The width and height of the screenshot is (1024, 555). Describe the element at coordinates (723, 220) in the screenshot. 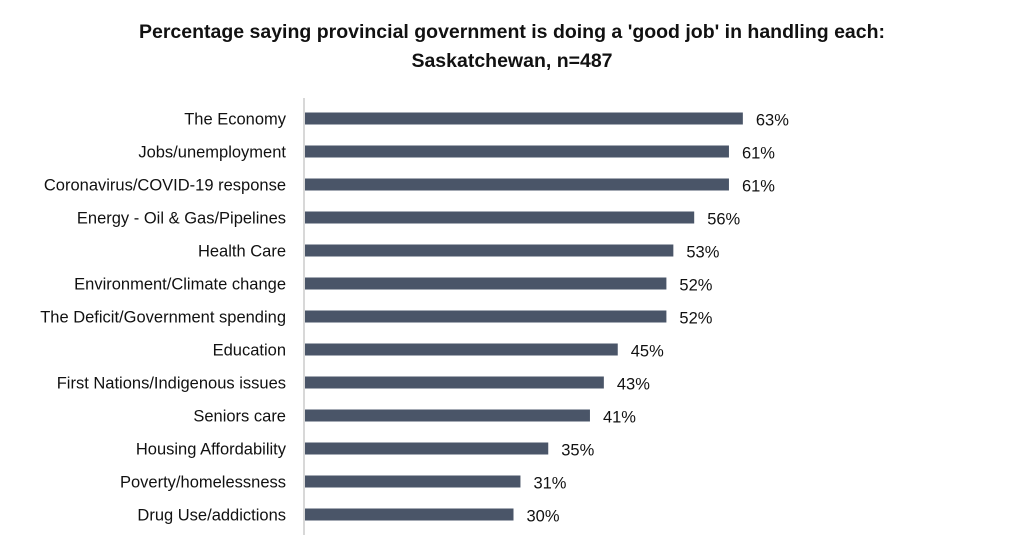

I see `value-label: 56%` at that location.